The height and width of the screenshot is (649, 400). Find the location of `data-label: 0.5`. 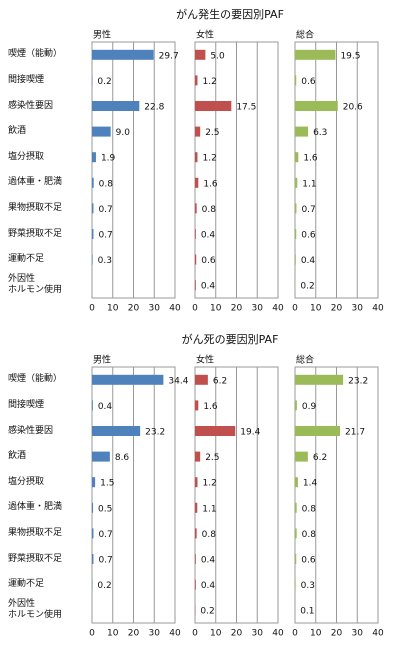

data-label: 0.5 is located at coordinates (105, 509).